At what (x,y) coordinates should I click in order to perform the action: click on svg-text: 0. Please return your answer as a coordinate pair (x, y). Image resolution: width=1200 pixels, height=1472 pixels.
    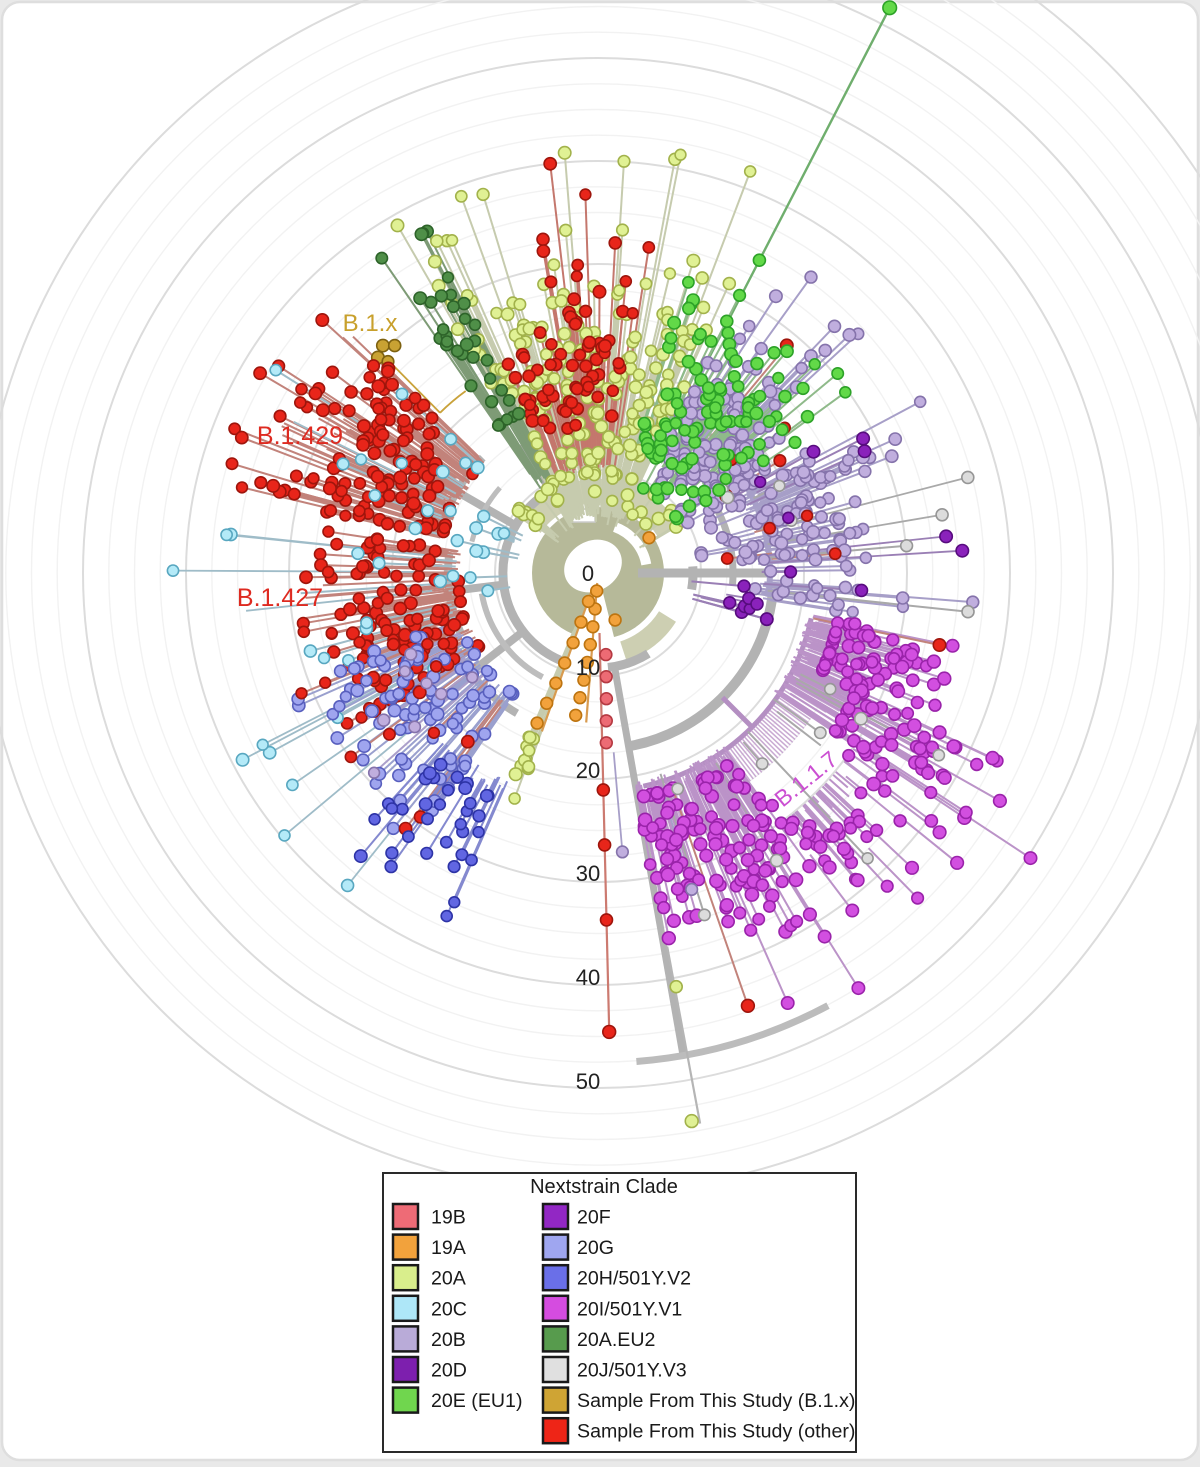
    Looking at the image, I should click on (588, 573).